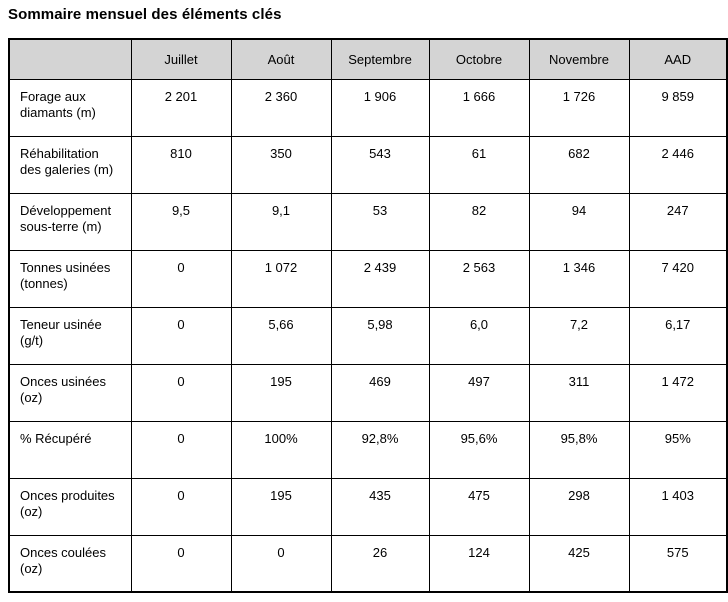 The image size is (728, 602). Describe the element at coordinates (678, 164) in the screenshot. I see `table-cell: 2 446` at that location.